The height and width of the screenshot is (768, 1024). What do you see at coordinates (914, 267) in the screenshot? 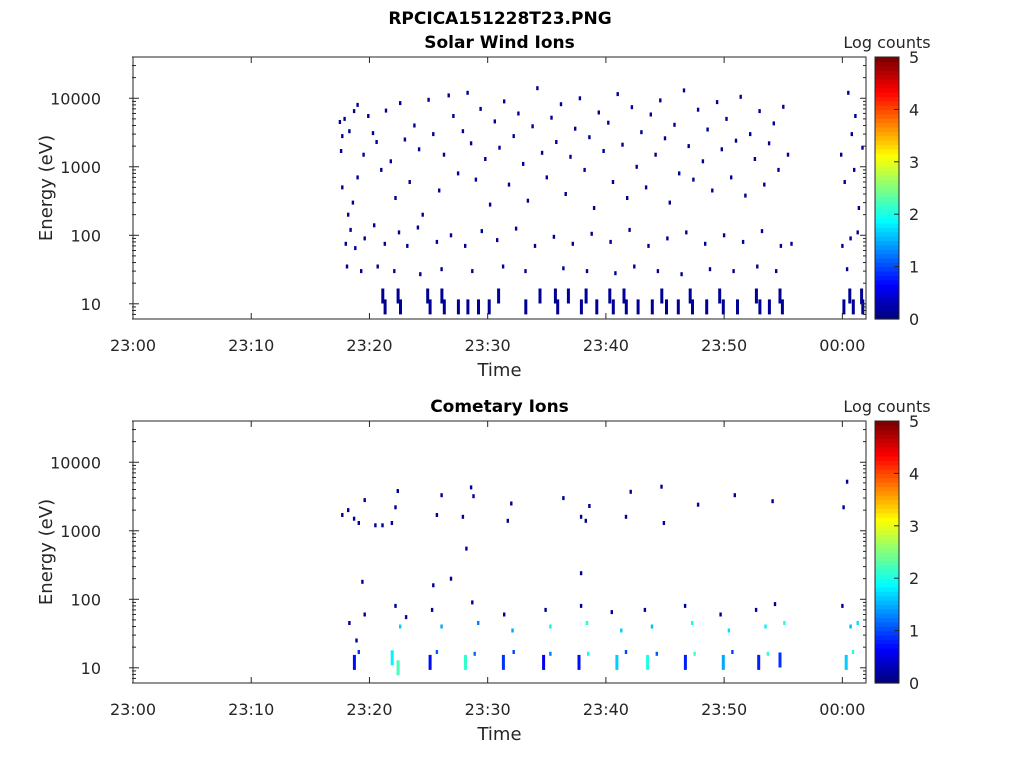
I see `colorbar-tick-label: 1` at bounding box center [914, 267].